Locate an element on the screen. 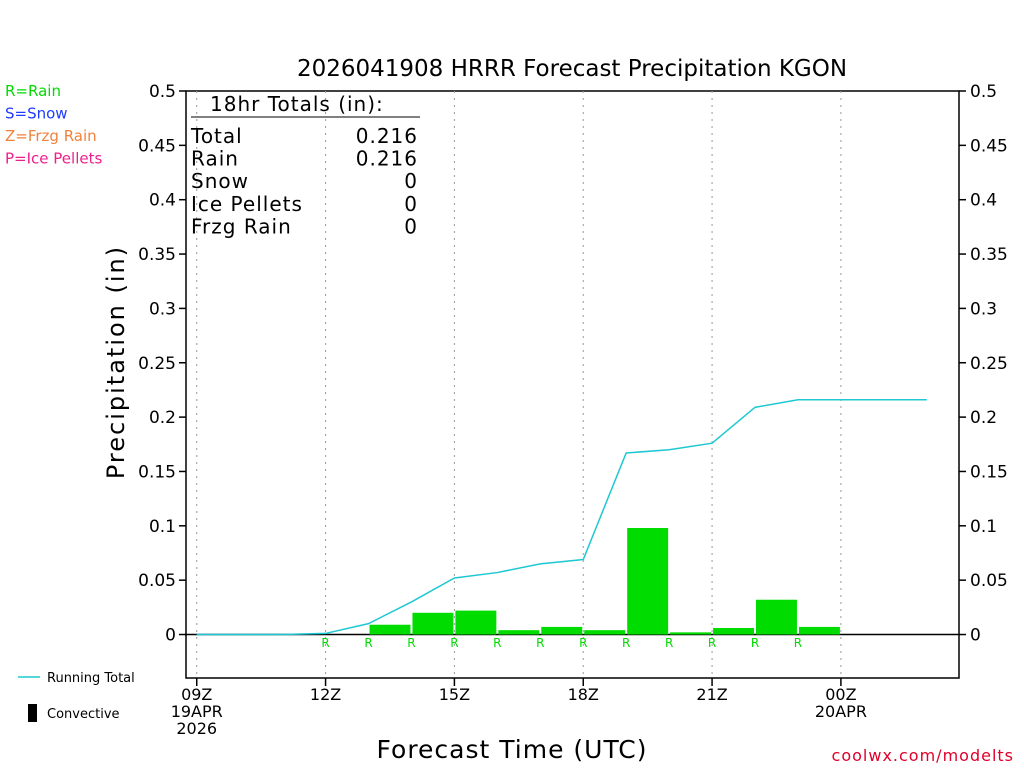 The image size is (1024, 768). y-tick-label: 0.4 is located at coordinates (162, 201).